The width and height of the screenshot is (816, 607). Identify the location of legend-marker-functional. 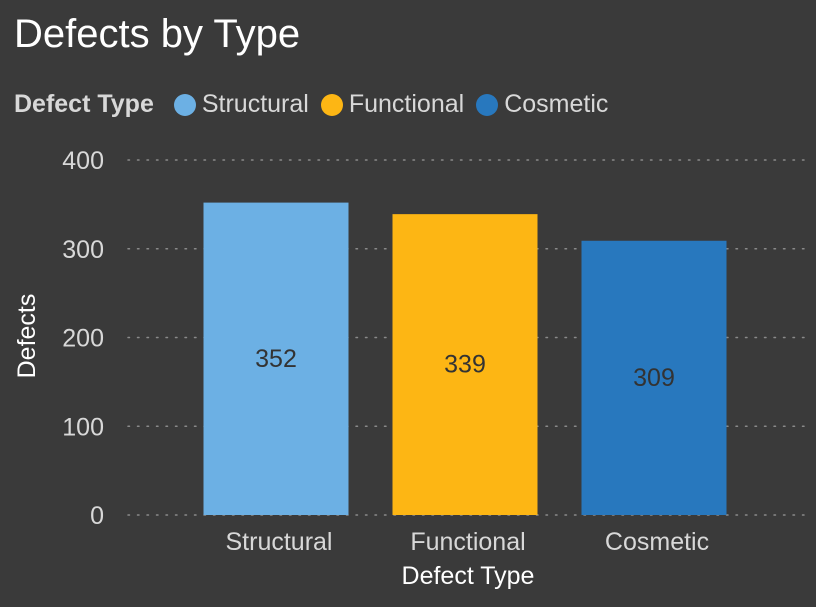
(331, 104).